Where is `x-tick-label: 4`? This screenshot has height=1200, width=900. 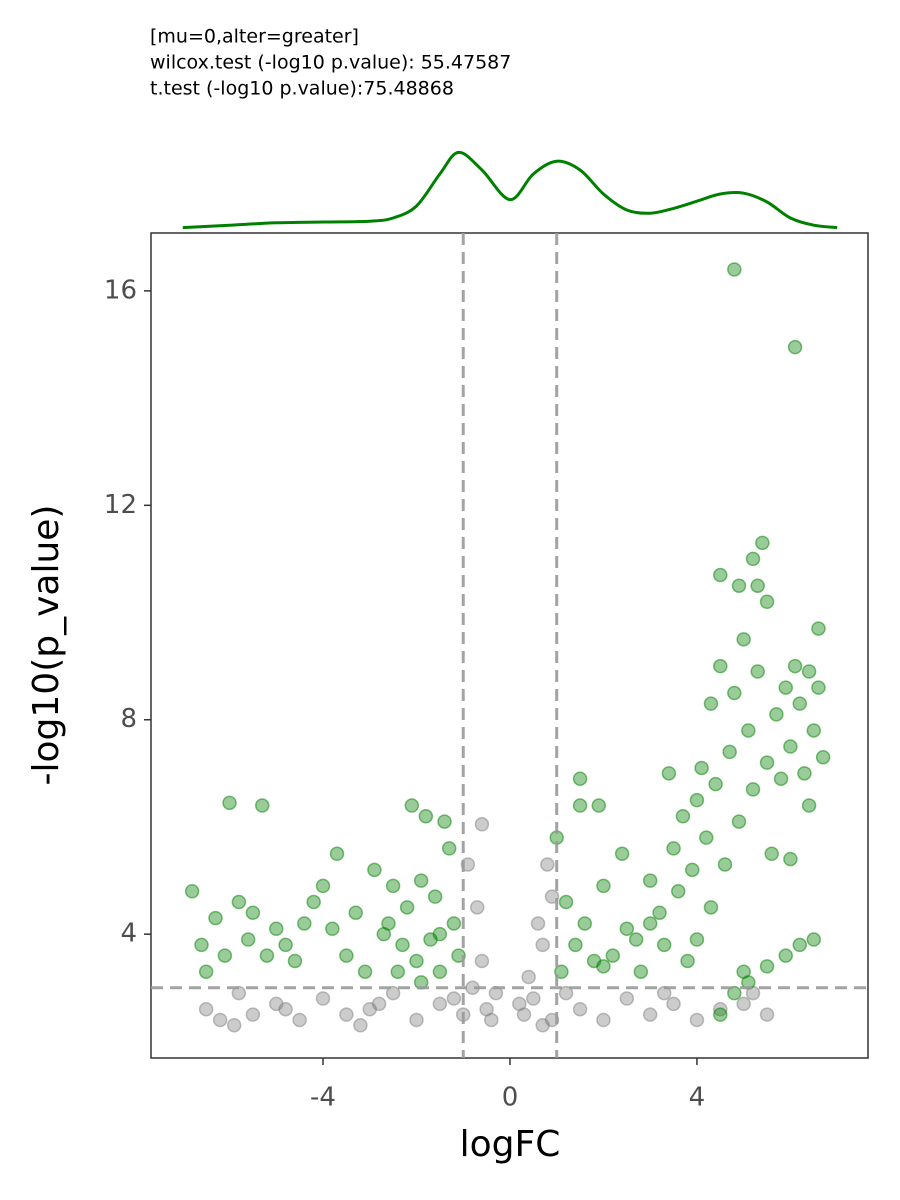
x-tick-label: 4 is located at coordinates (697, 1098).